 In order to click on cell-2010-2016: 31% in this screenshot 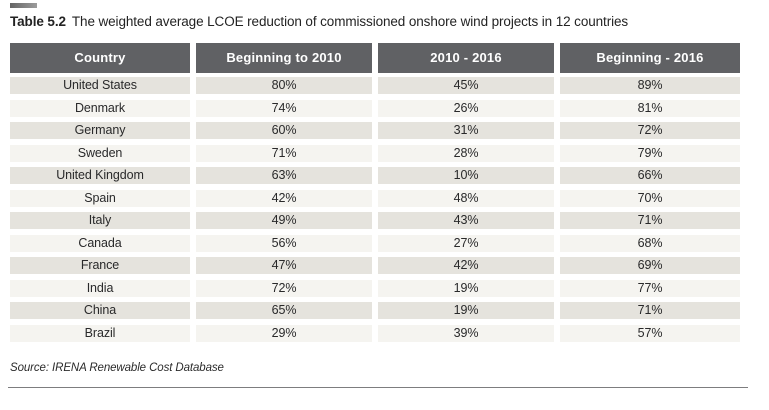, I will do `click(466, 130)`.